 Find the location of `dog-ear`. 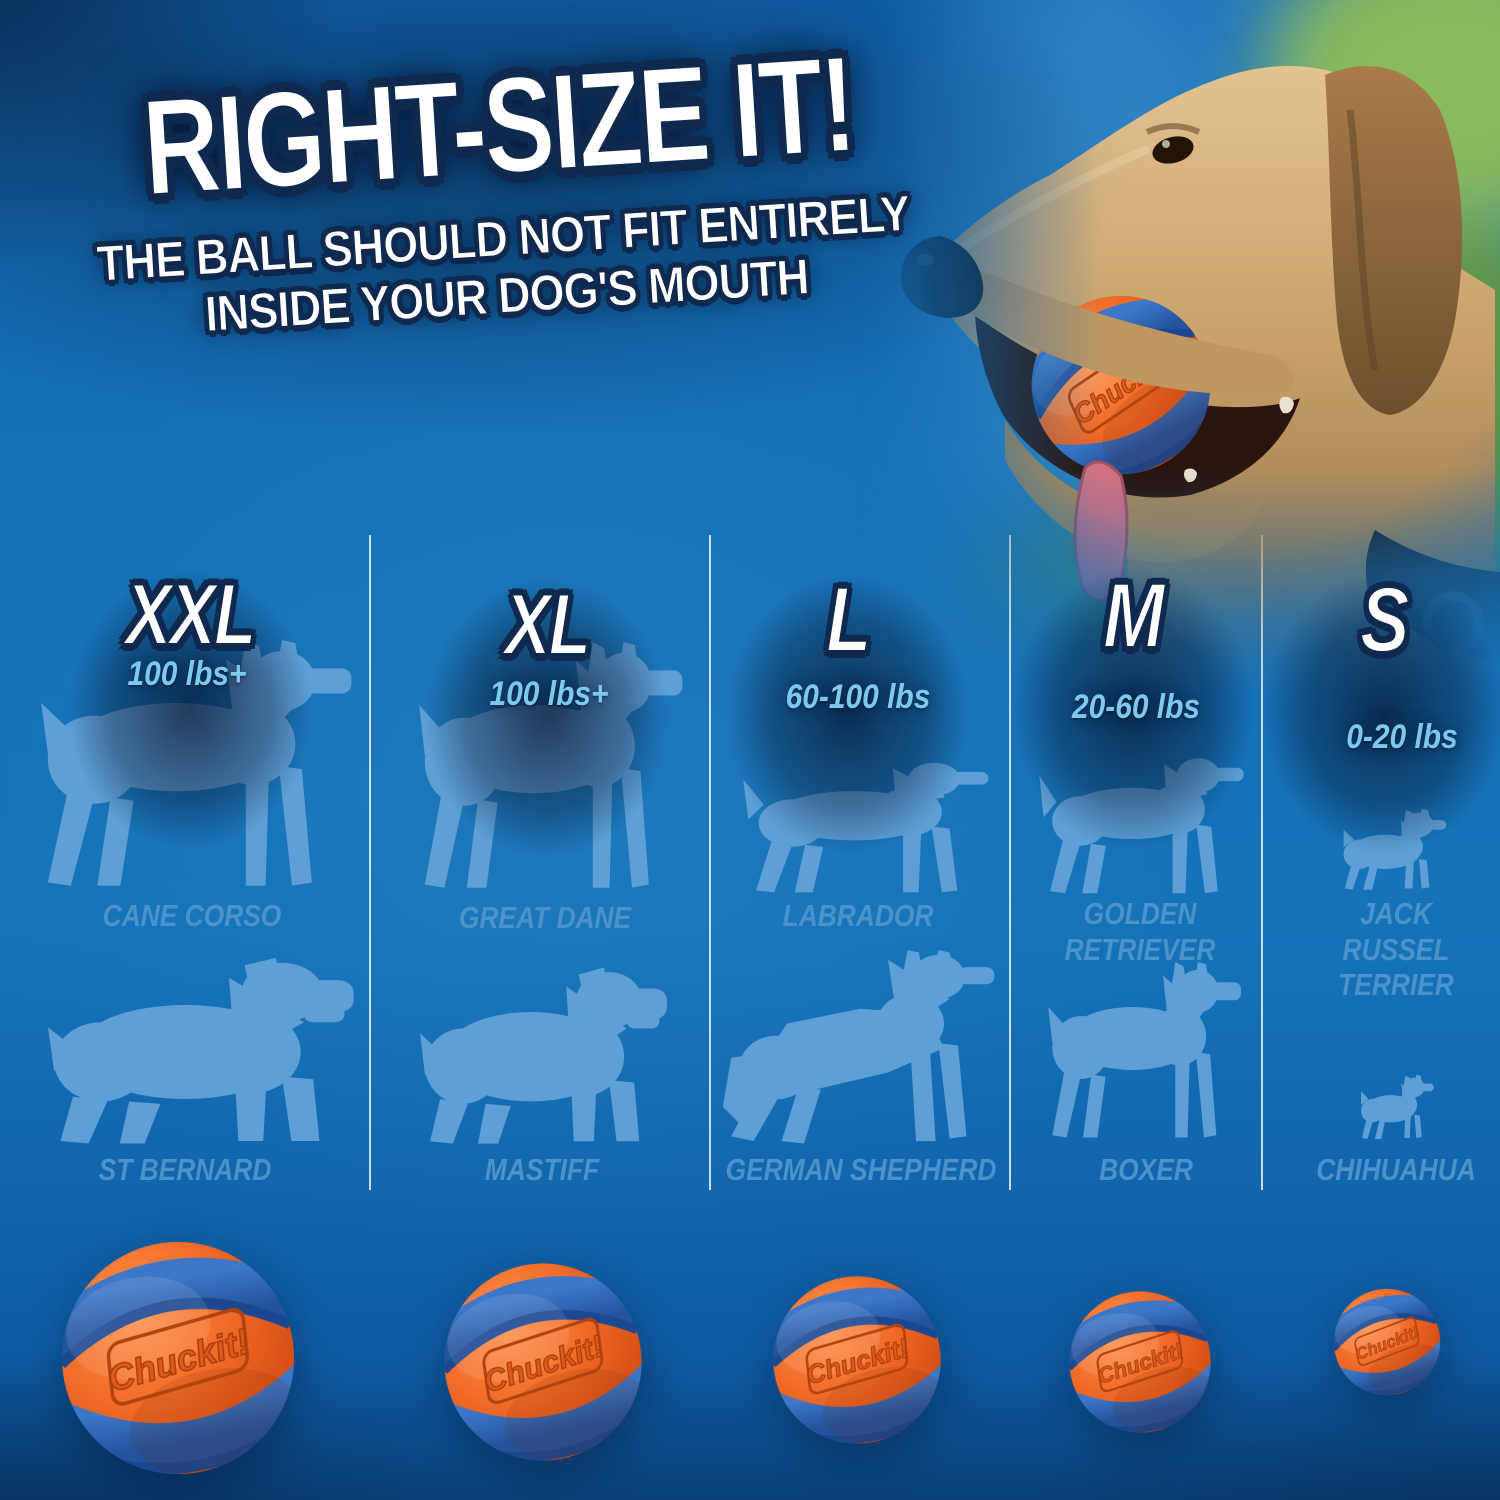

dog-ear is located at coordinates (1394, 241).